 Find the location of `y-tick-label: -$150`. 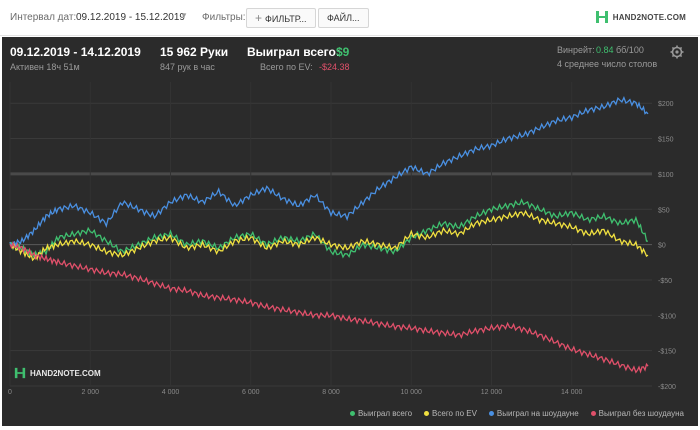

y-tick-label: -$150 is located at coordinates (667, 352).